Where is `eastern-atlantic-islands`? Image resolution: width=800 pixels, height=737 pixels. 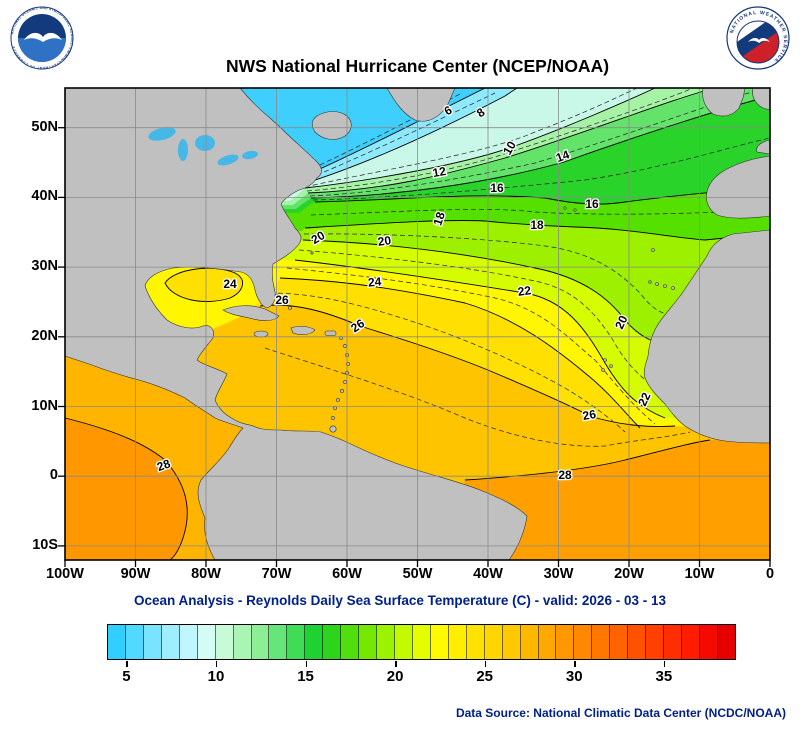 eastern-atlantic-islands is located at coordinates (492, 289).